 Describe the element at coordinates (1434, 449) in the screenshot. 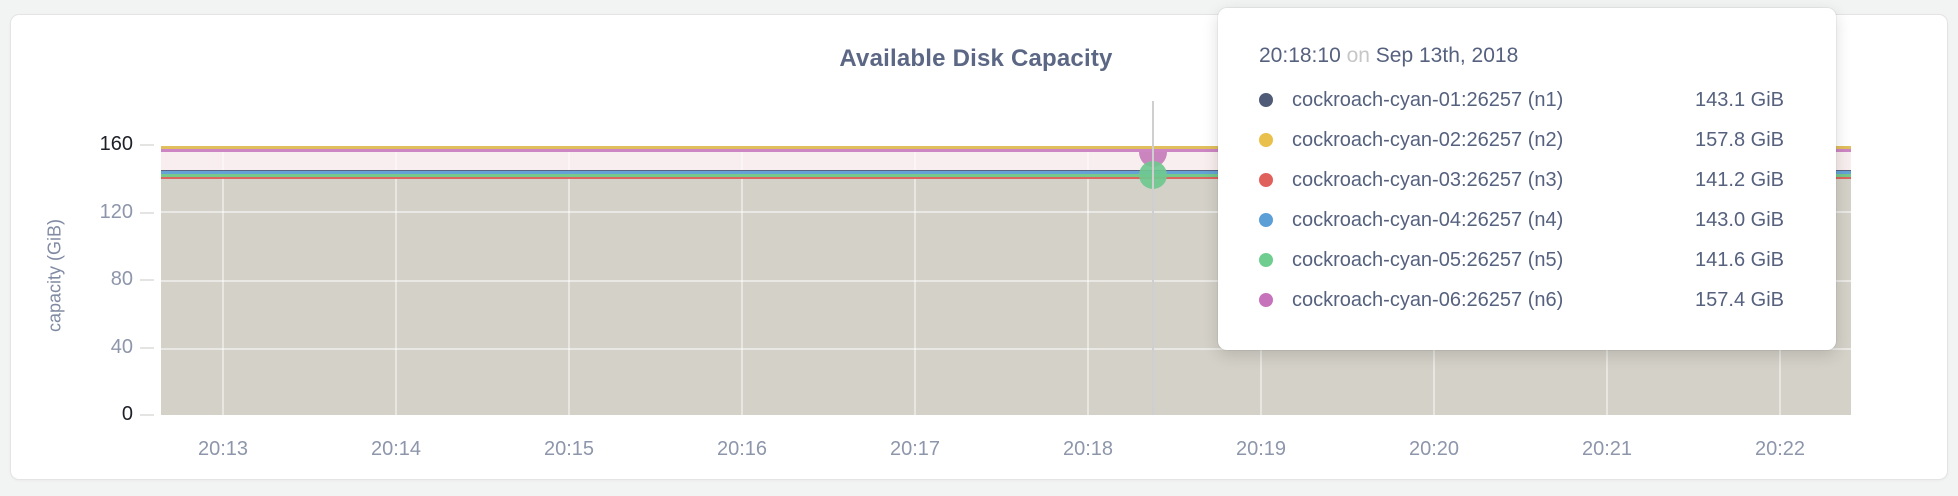

I see `x-tick-label: 20:20` at that location.